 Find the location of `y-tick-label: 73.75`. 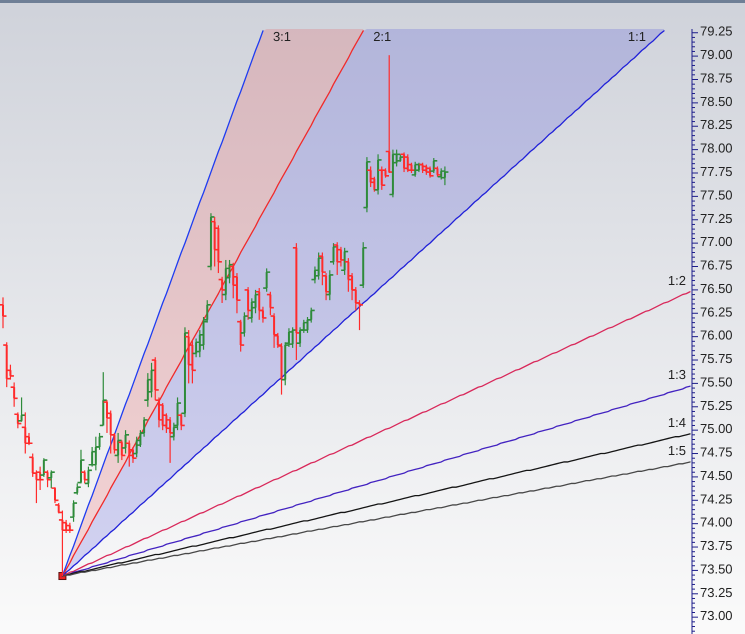

y-tick-label: 73.75 is located at coordinates (716, 546).